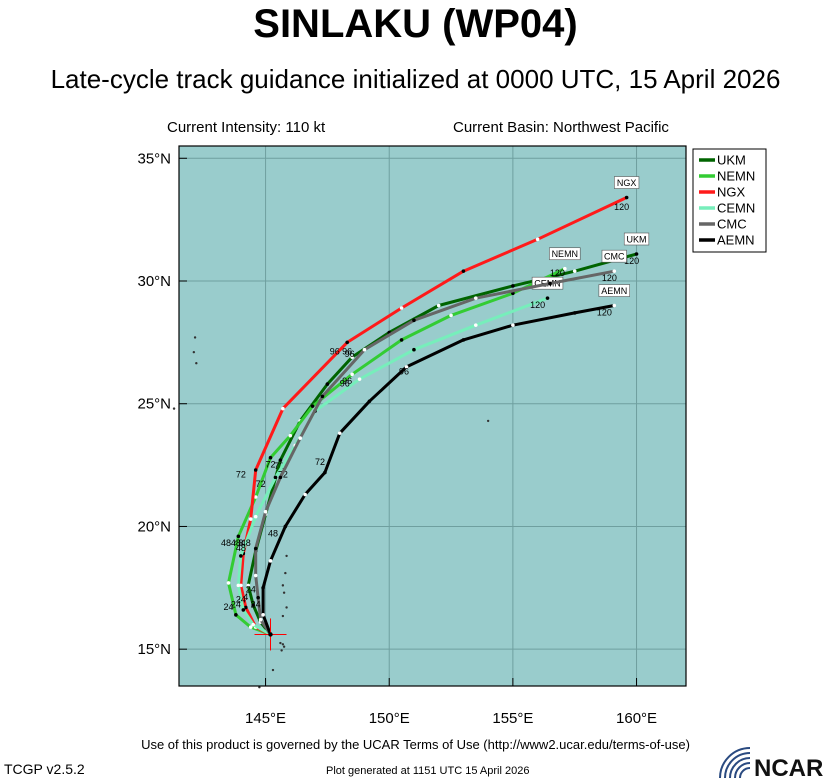  What do you see at coordinates (154, 158) in the screenshot?
I see `lat-tick-label: 35°N` at bounding box center [154, 158].